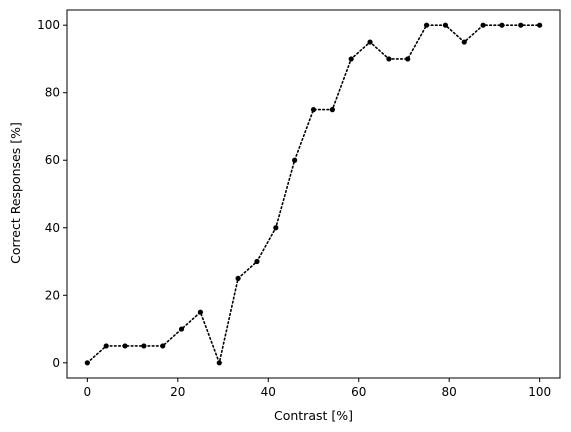 This screenshot has width=571, height=432. I want to click on y-tick-label: 80, so click(52, 93).